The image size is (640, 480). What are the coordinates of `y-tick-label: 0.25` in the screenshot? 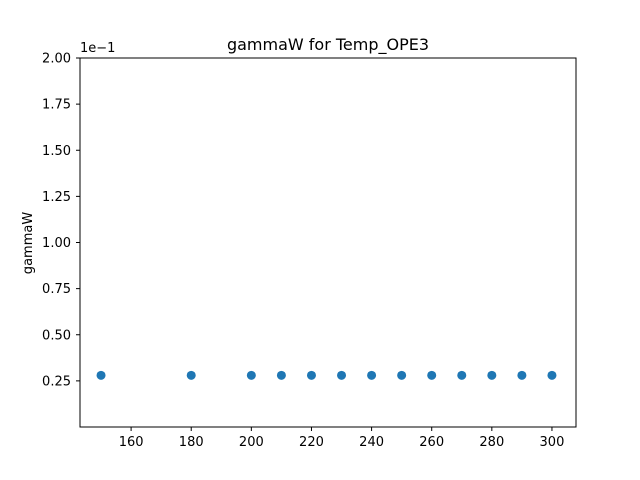 It's located at (56, 381).